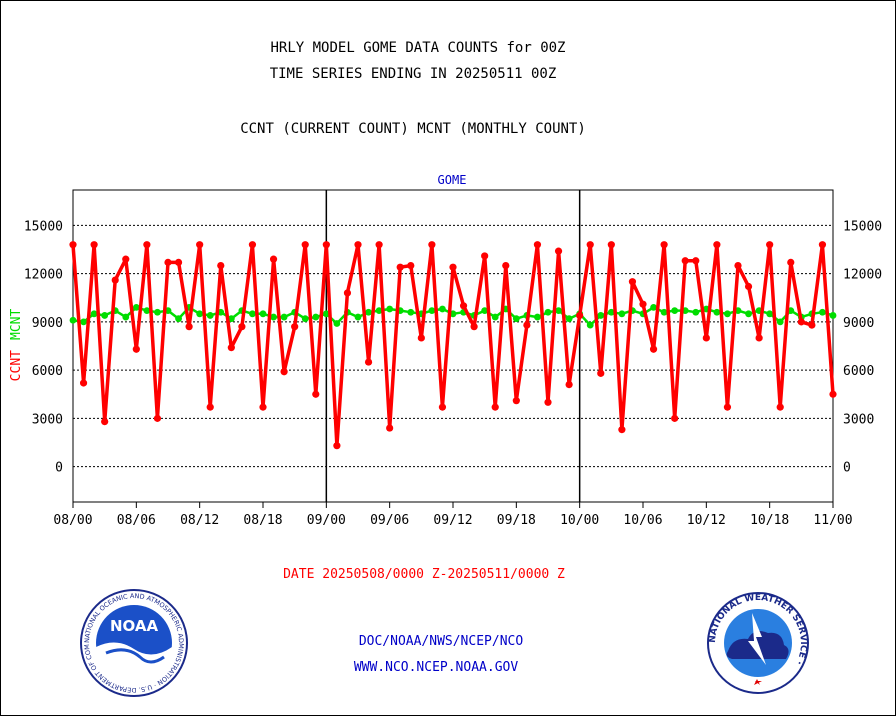 The image size is (896, 716). What do you see at coordinates (16, 345) in the screenshot?
I see `y-axis-label: CCNT MCNT` at bounding box center [16, 345].